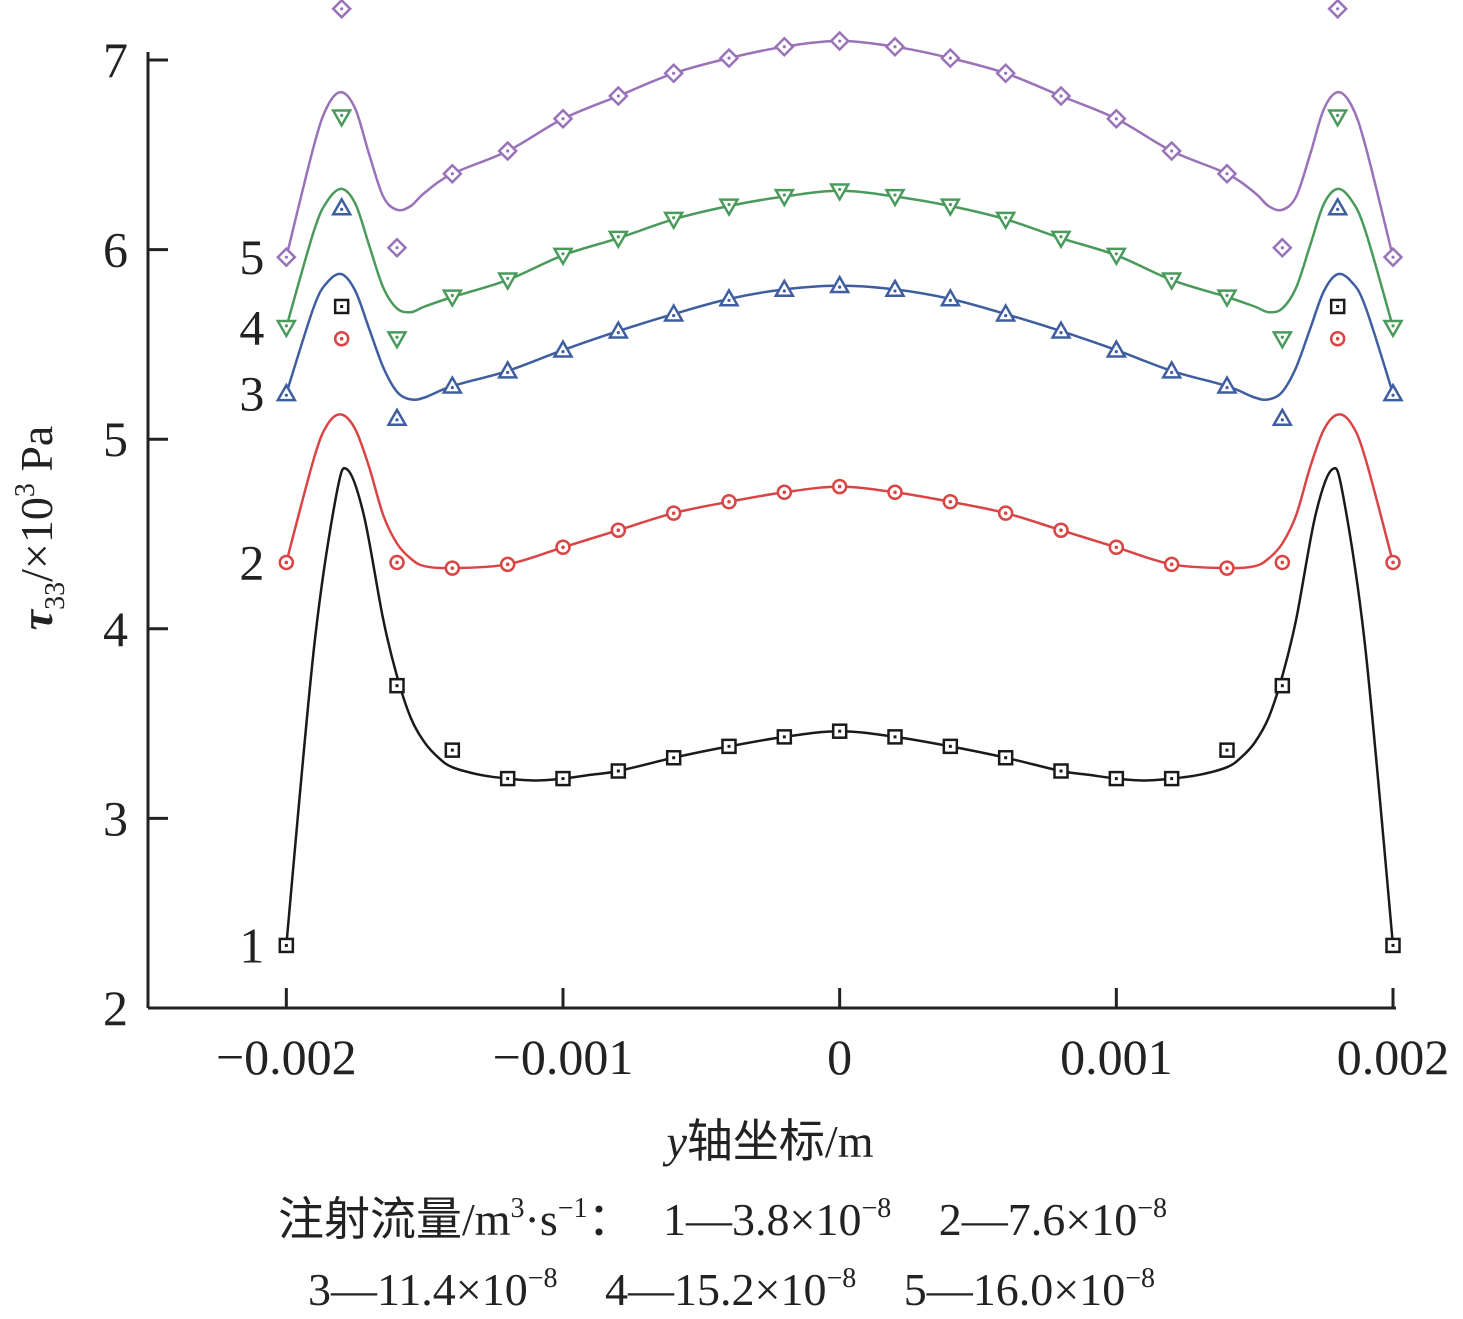 The height and width of the screenshot is (1319, 1463). I want to click on legend-entry-1: 1—3.8×10−8, so click(777, 1219).